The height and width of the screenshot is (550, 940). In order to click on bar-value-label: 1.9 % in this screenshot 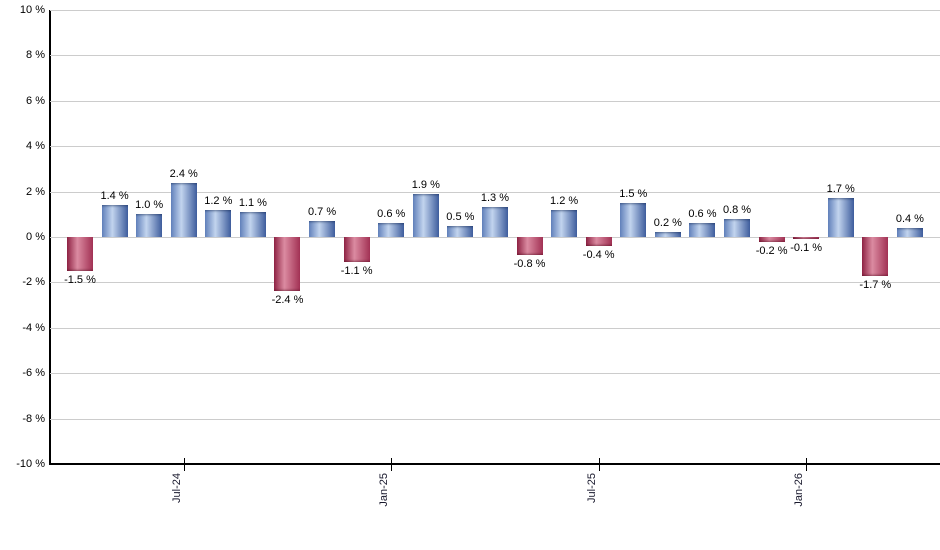, I will do `click(425, 184)`.